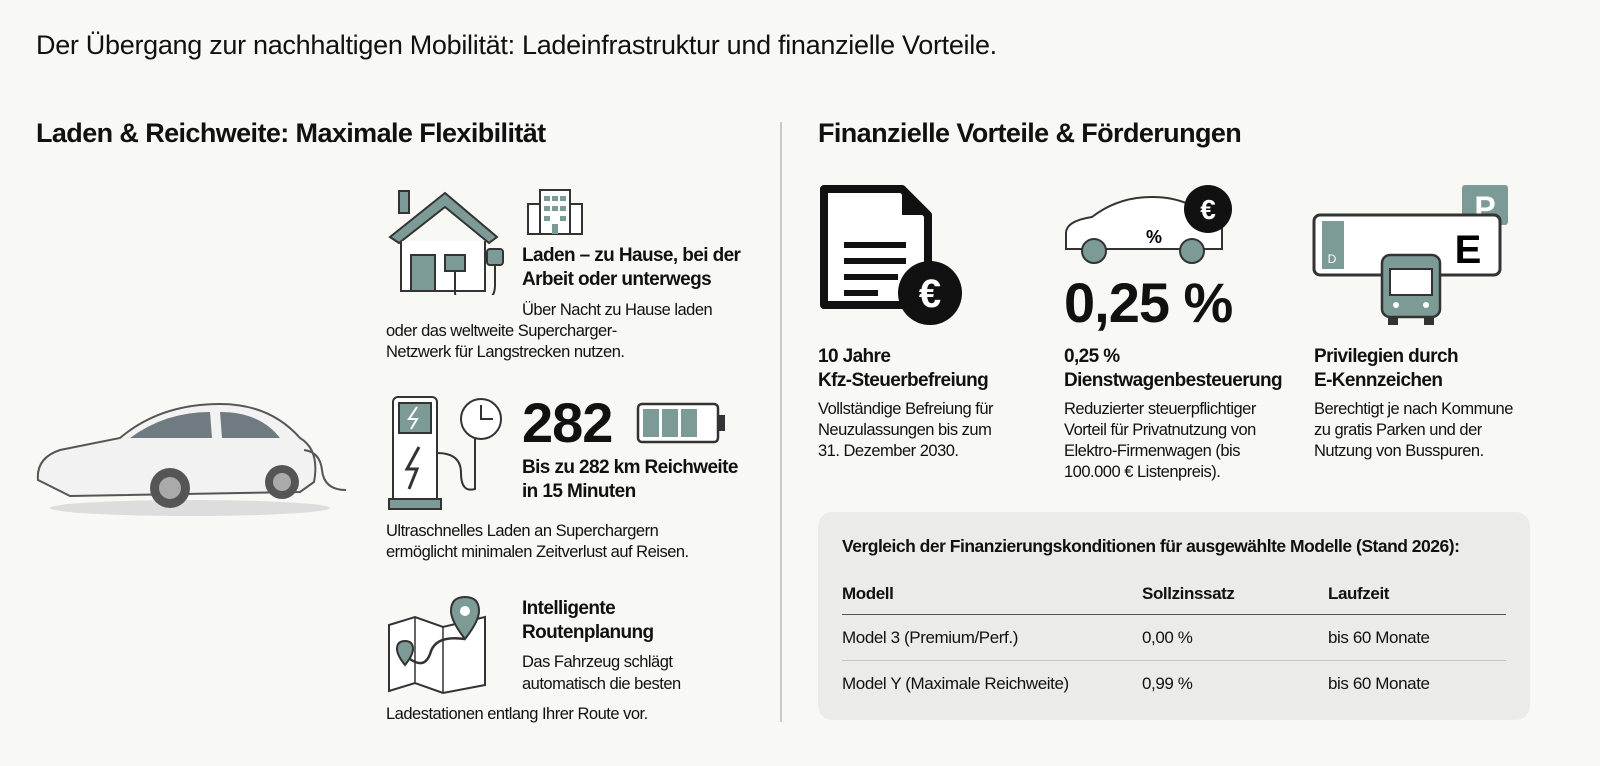  I want to click on card-text: Vollständige Befreiung für, so click(906, 409).